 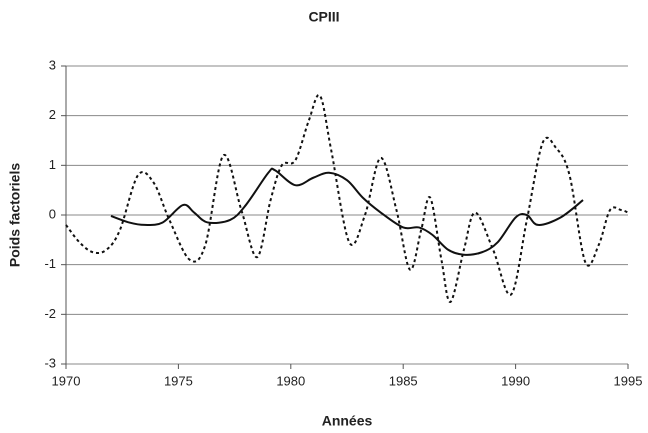 I want to click on y-tick-label: -1, so click(x=50, y=263).